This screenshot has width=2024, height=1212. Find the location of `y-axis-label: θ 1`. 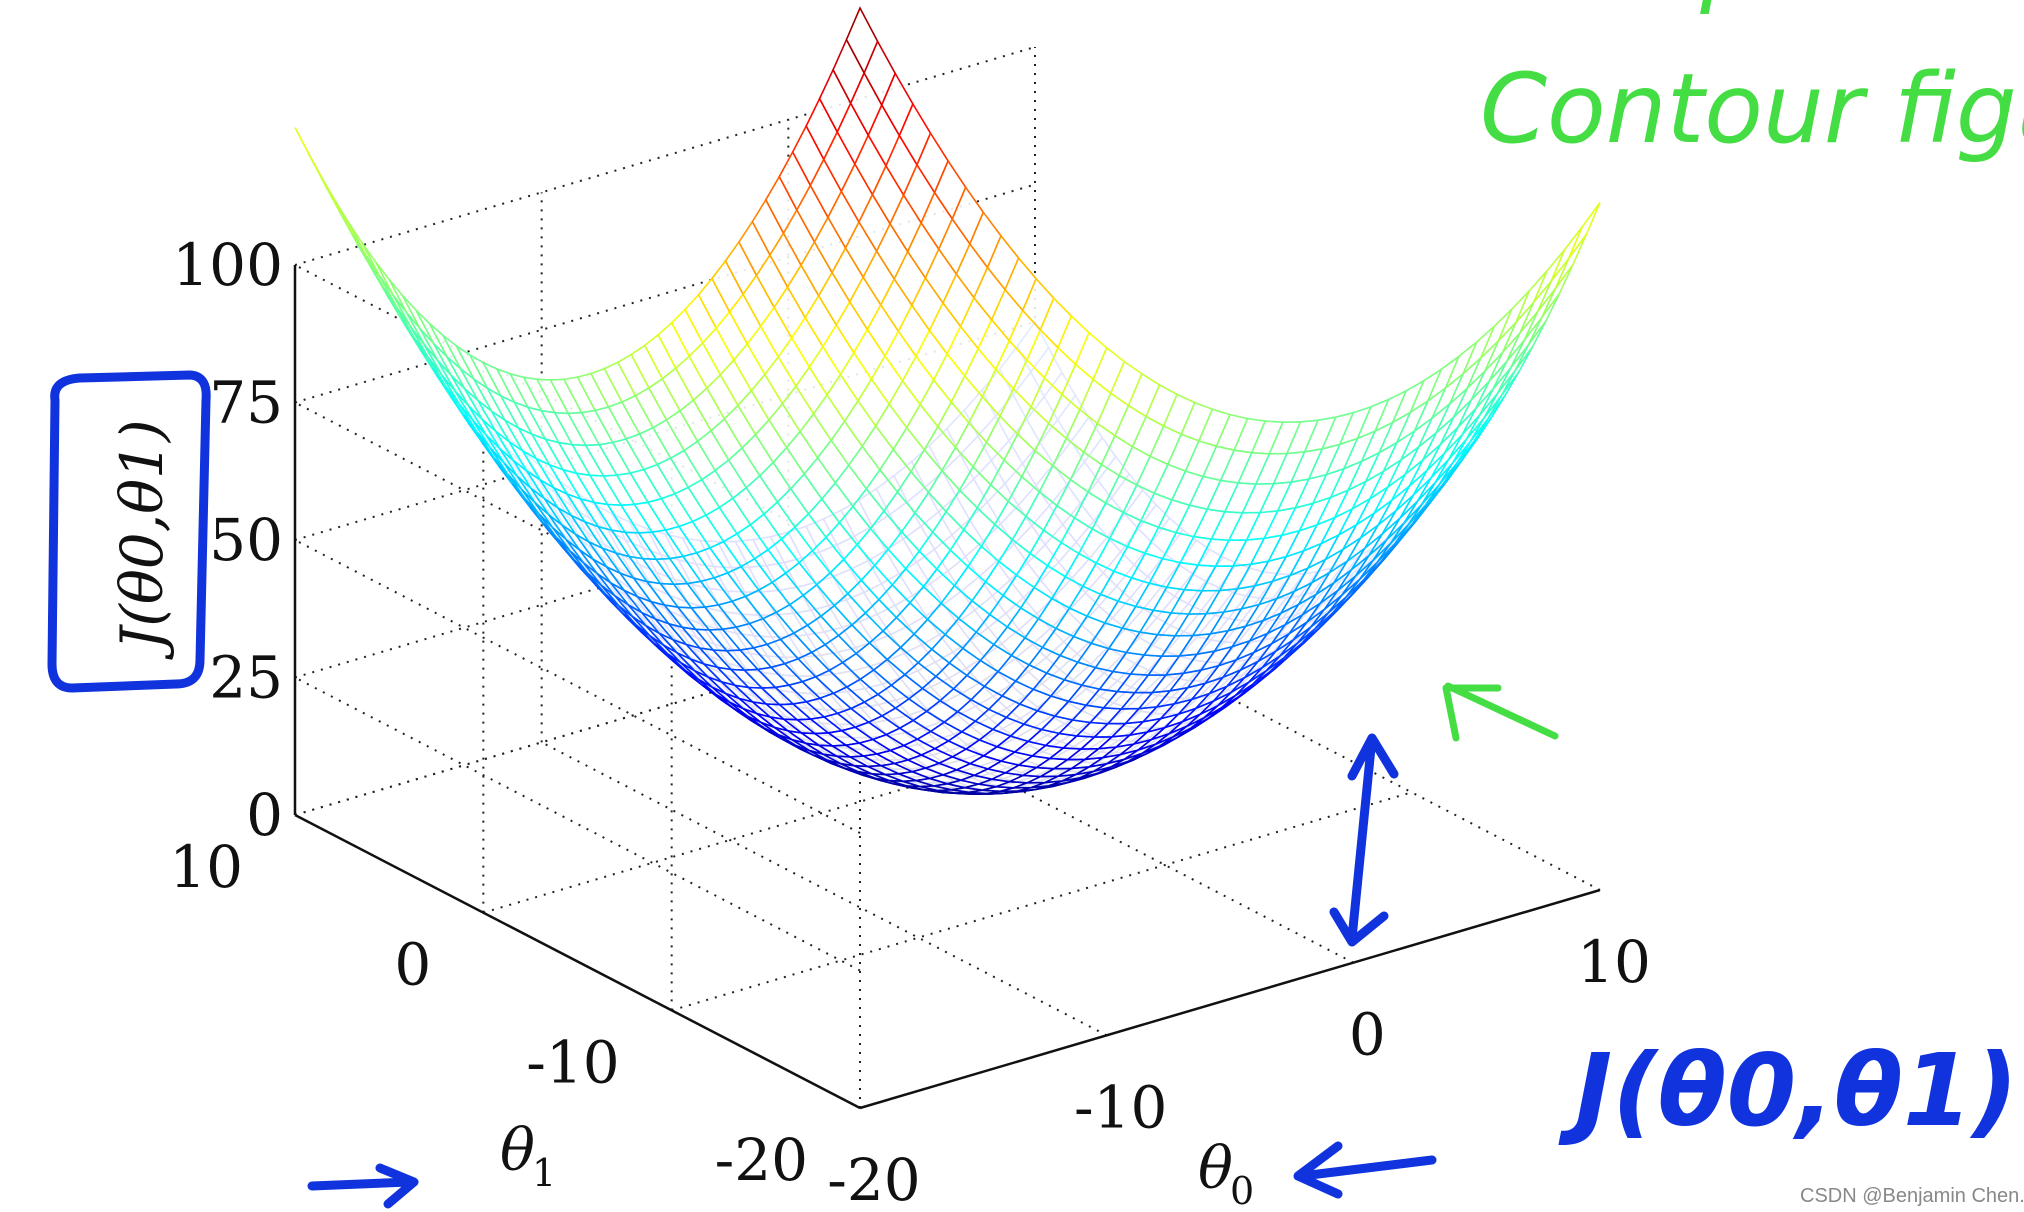

y-axis-label: θ 1 is located at coordinates (528, 1155).